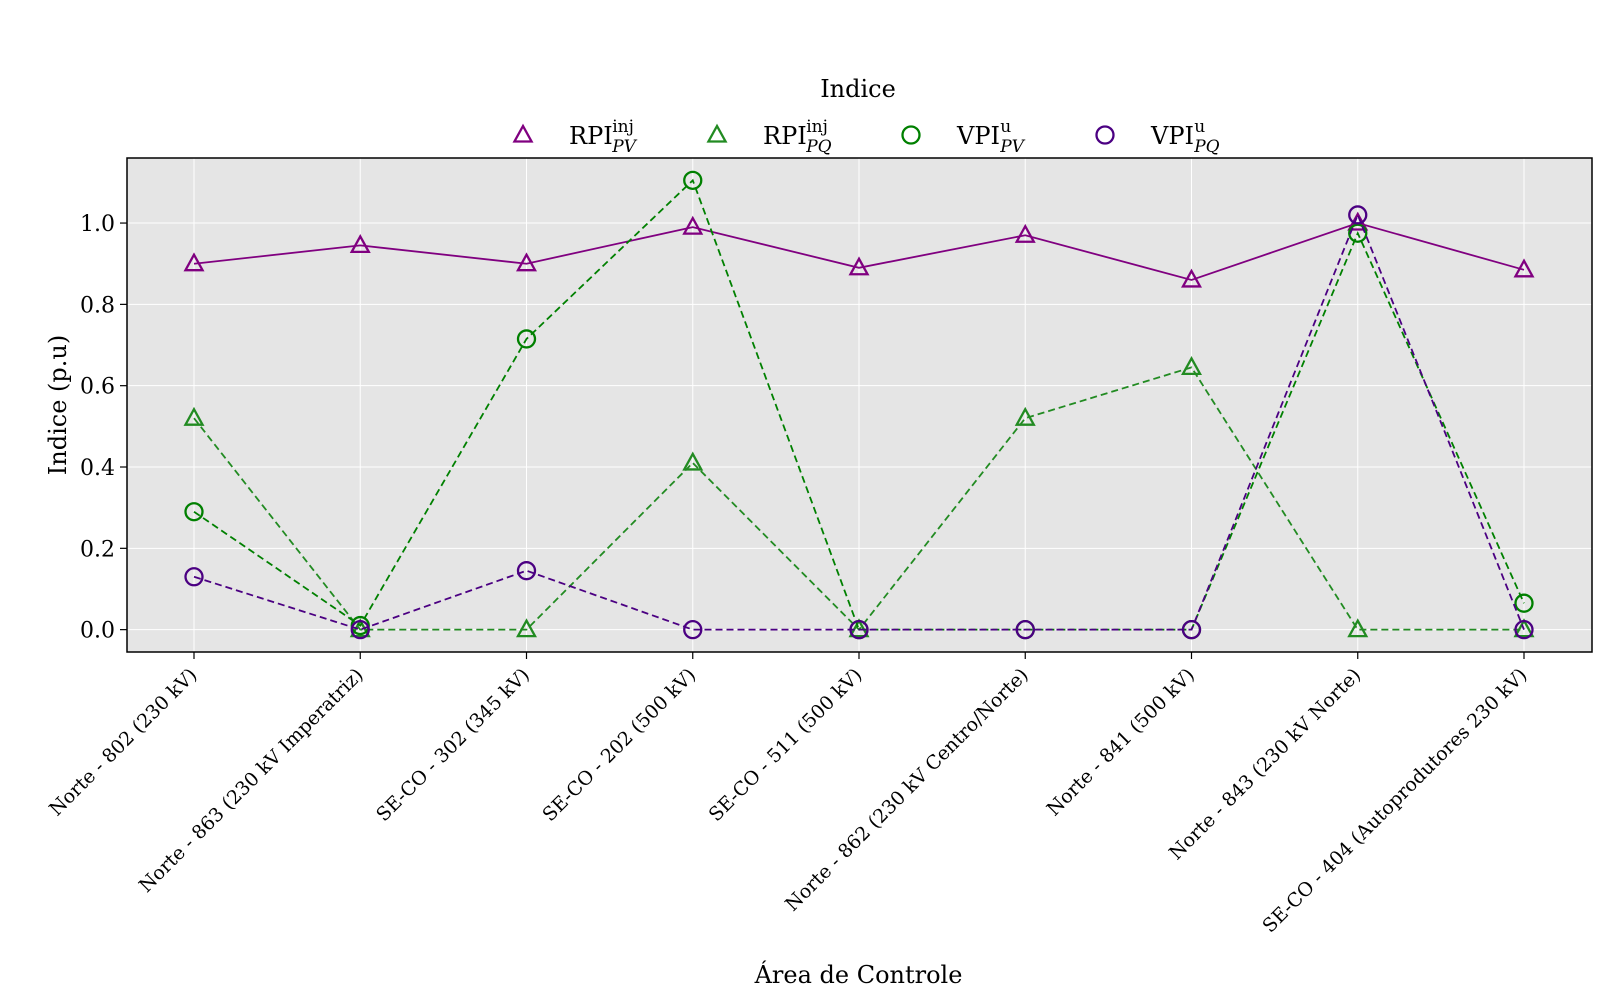  I want to click on x-tick-label: SE-CO - 404 (Autoprodutores 230 kV), so click(1394, 800).